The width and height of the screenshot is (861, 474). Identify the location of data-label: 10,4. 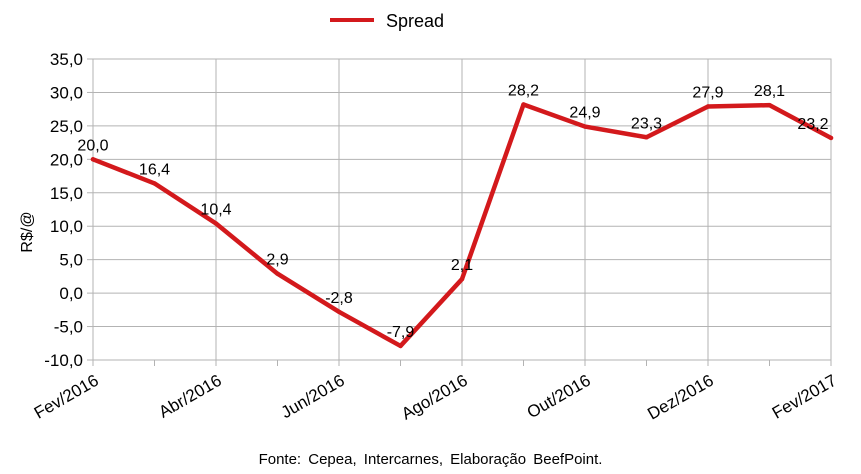
(215, 210).